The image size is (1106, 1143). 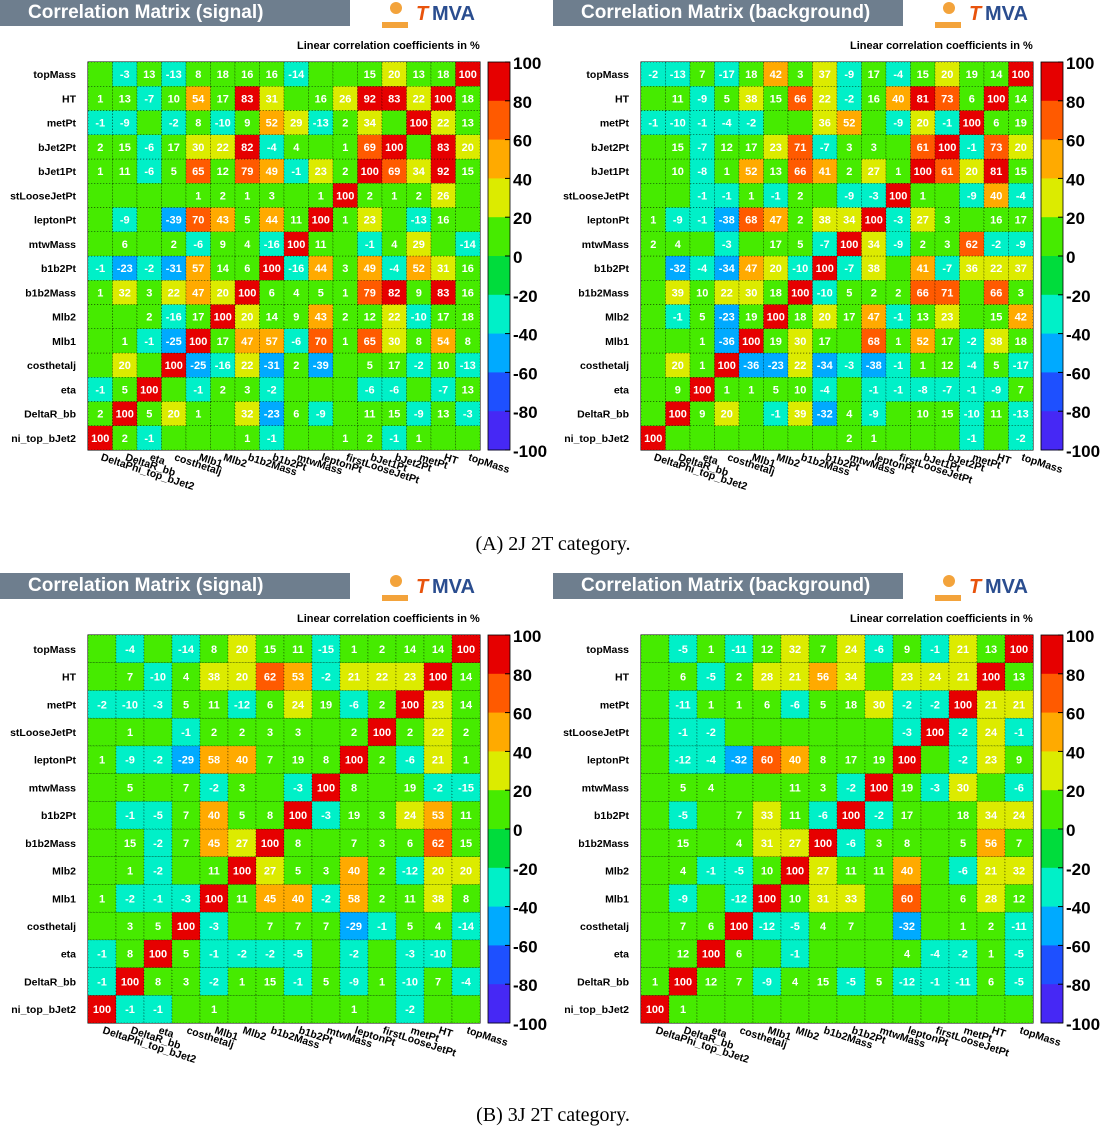 What do you see at coordinates (739, 816) in the screenshot?
I see `cell-value: 7` at bounding box center [739, 816].